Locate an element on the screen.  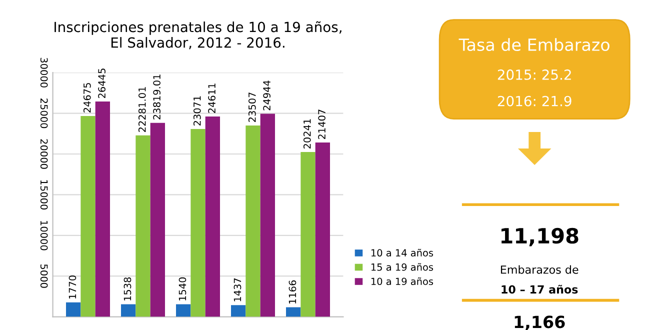
data-label: 1538 is located at coordinates (128, 288).